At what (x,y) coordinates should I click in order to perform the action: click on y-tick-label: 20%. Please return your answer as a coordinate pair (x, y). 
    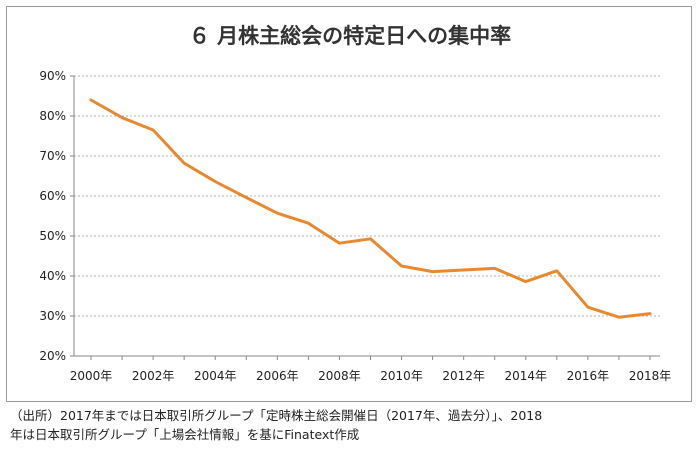
    Looking at the image, I should click on (52, 356).